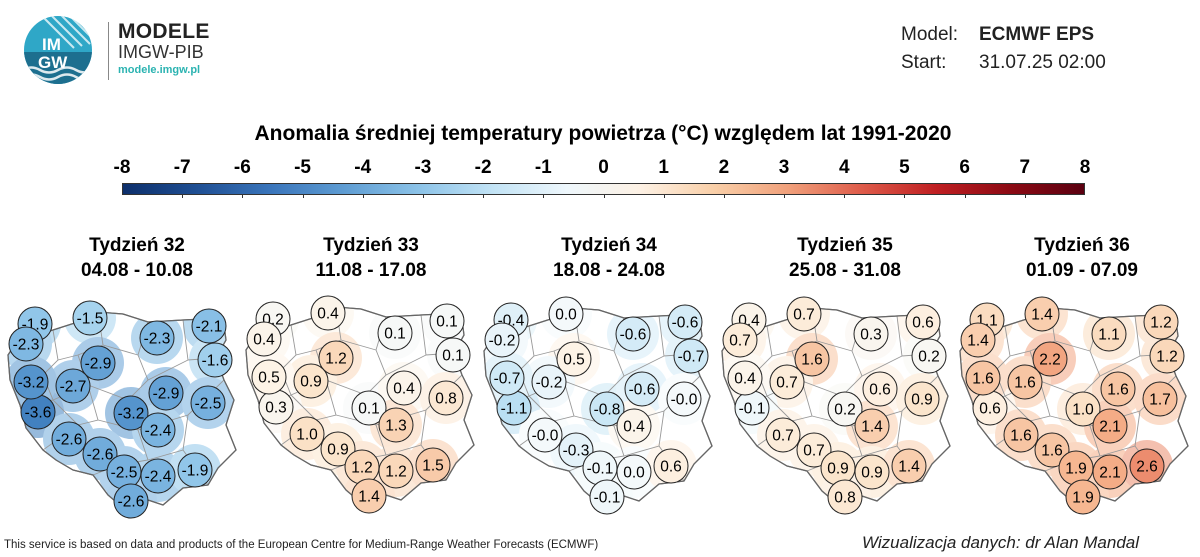  What do you see at coordinates (543, 167) in the screenshot?
I see `scale-tick-label: -1` at bounding box center [543, 167].